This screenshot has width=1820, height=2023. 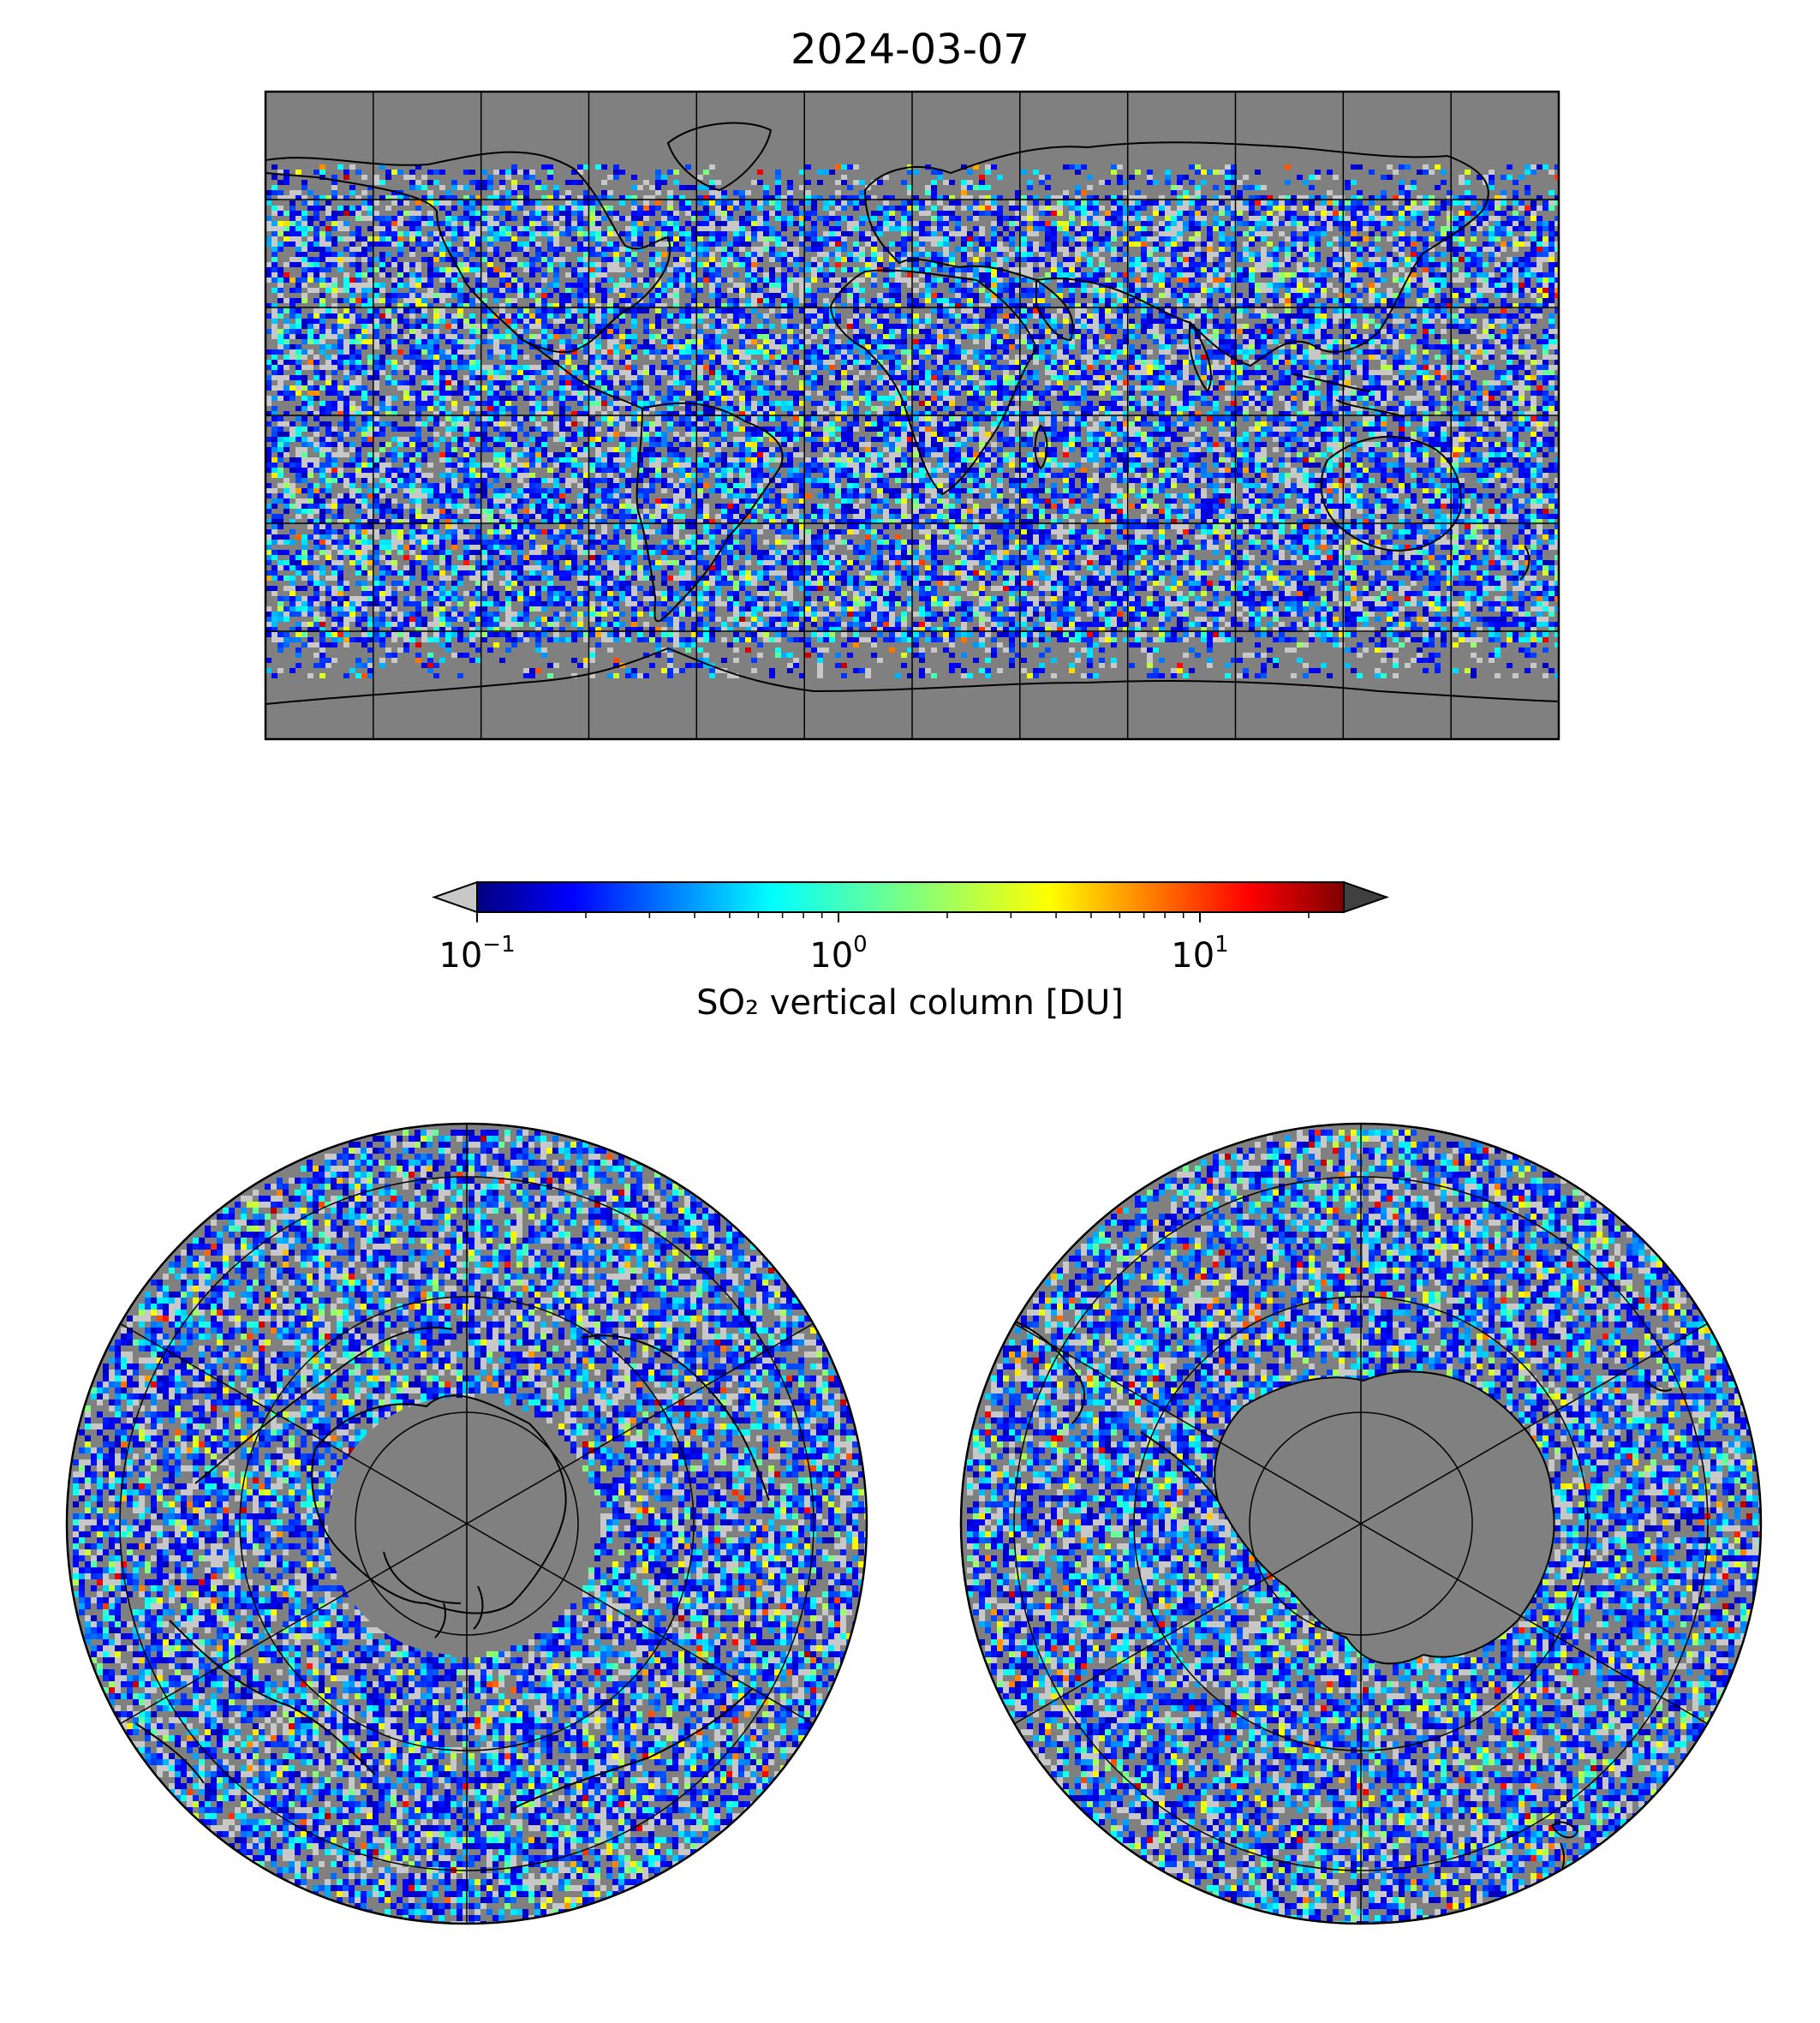 What do you see at coordinates (455, 897) in the screenshot?
I see `colorbar-under-extension` at bounding box center [455, 897].